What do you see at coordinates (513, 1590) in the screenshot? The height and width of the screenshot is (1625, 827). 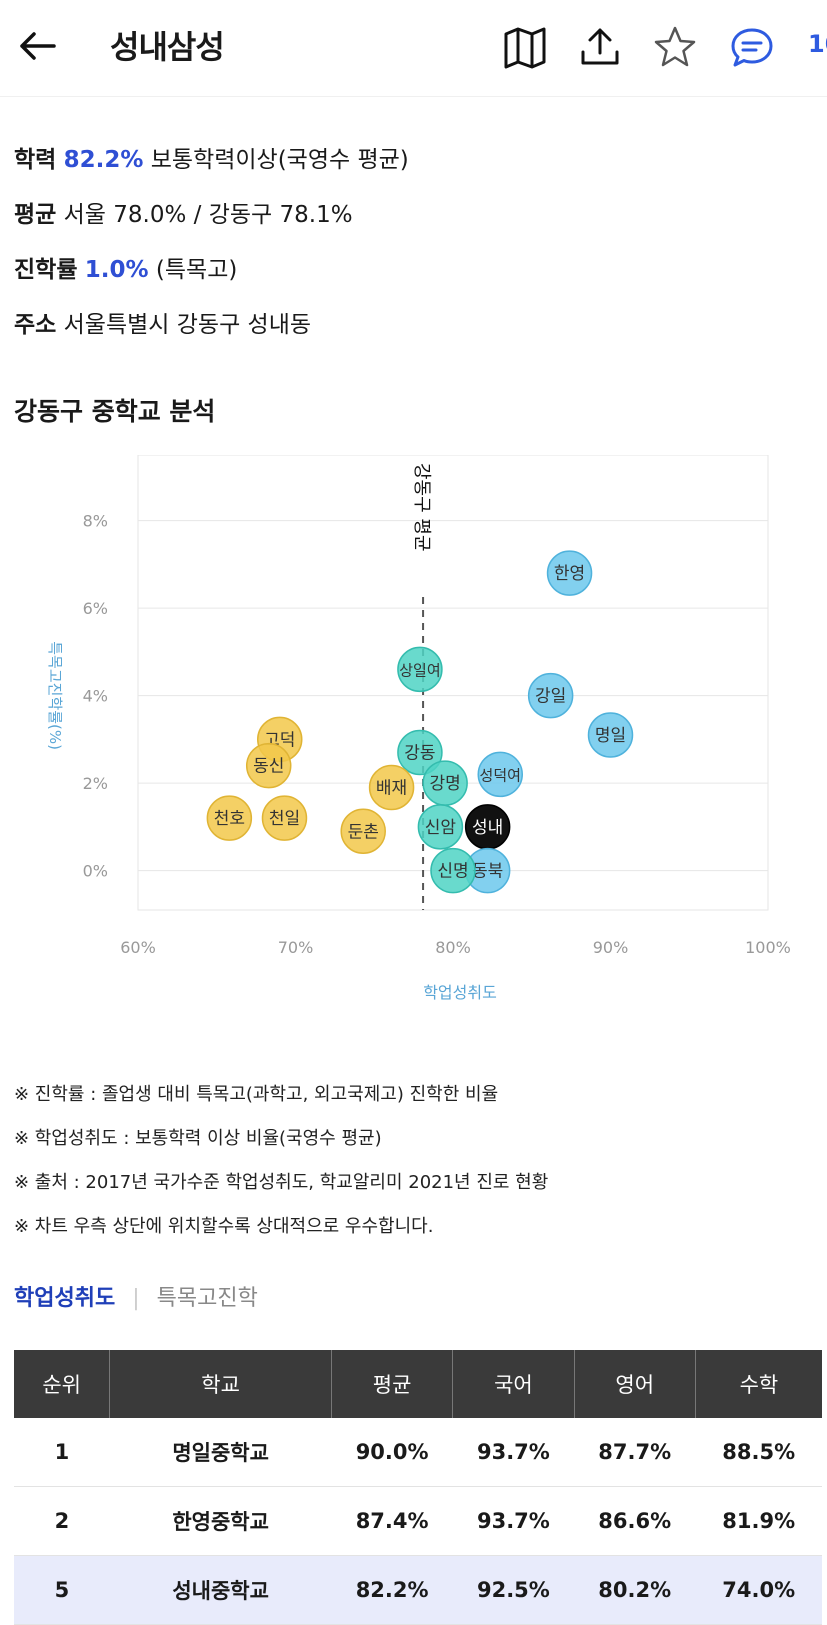 I see `korean-cell: 92.5%` at bounding box center [513, 1590].